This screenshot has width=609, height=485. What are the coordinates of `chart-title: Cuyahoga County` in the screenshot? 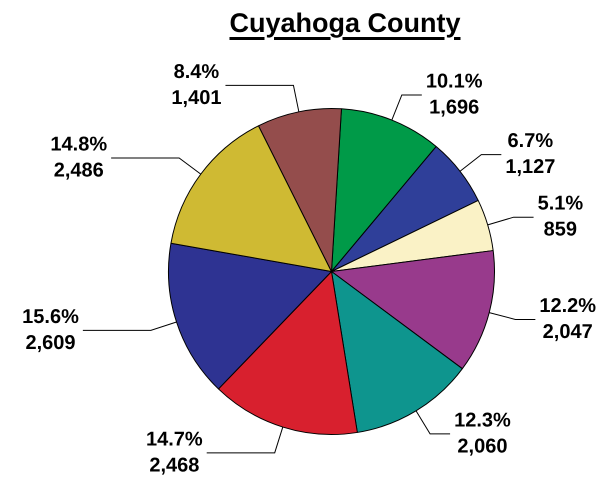 It's located at (345, 23).